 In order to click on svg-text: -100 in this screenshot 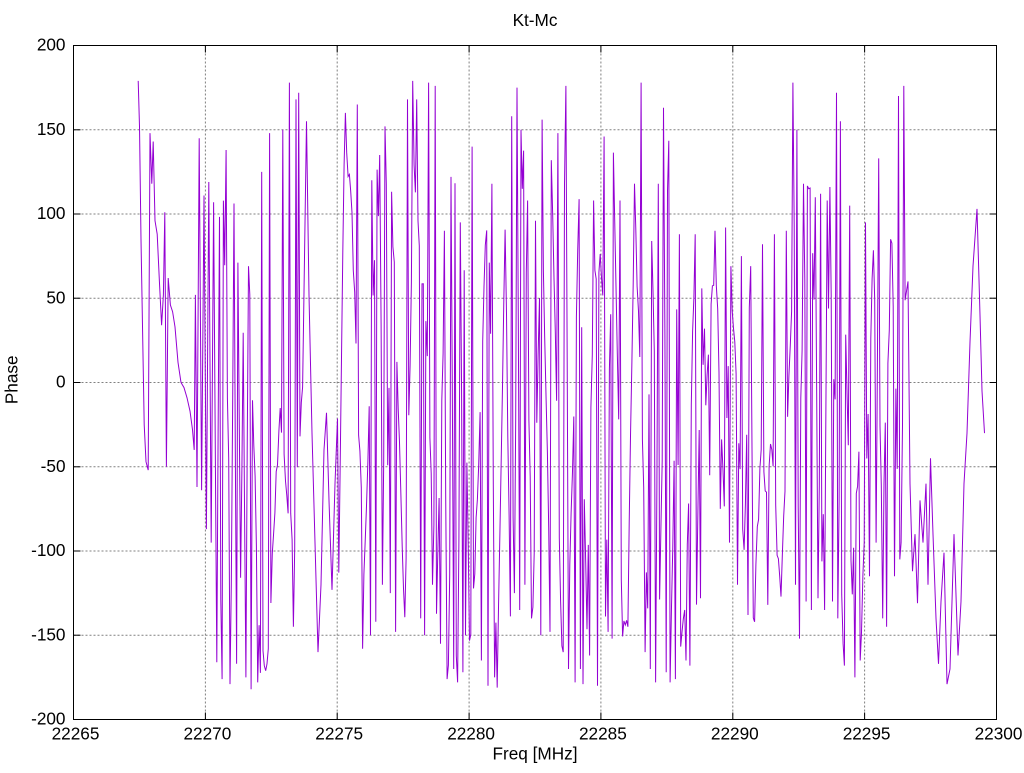, I will do `click(48, 550)`.